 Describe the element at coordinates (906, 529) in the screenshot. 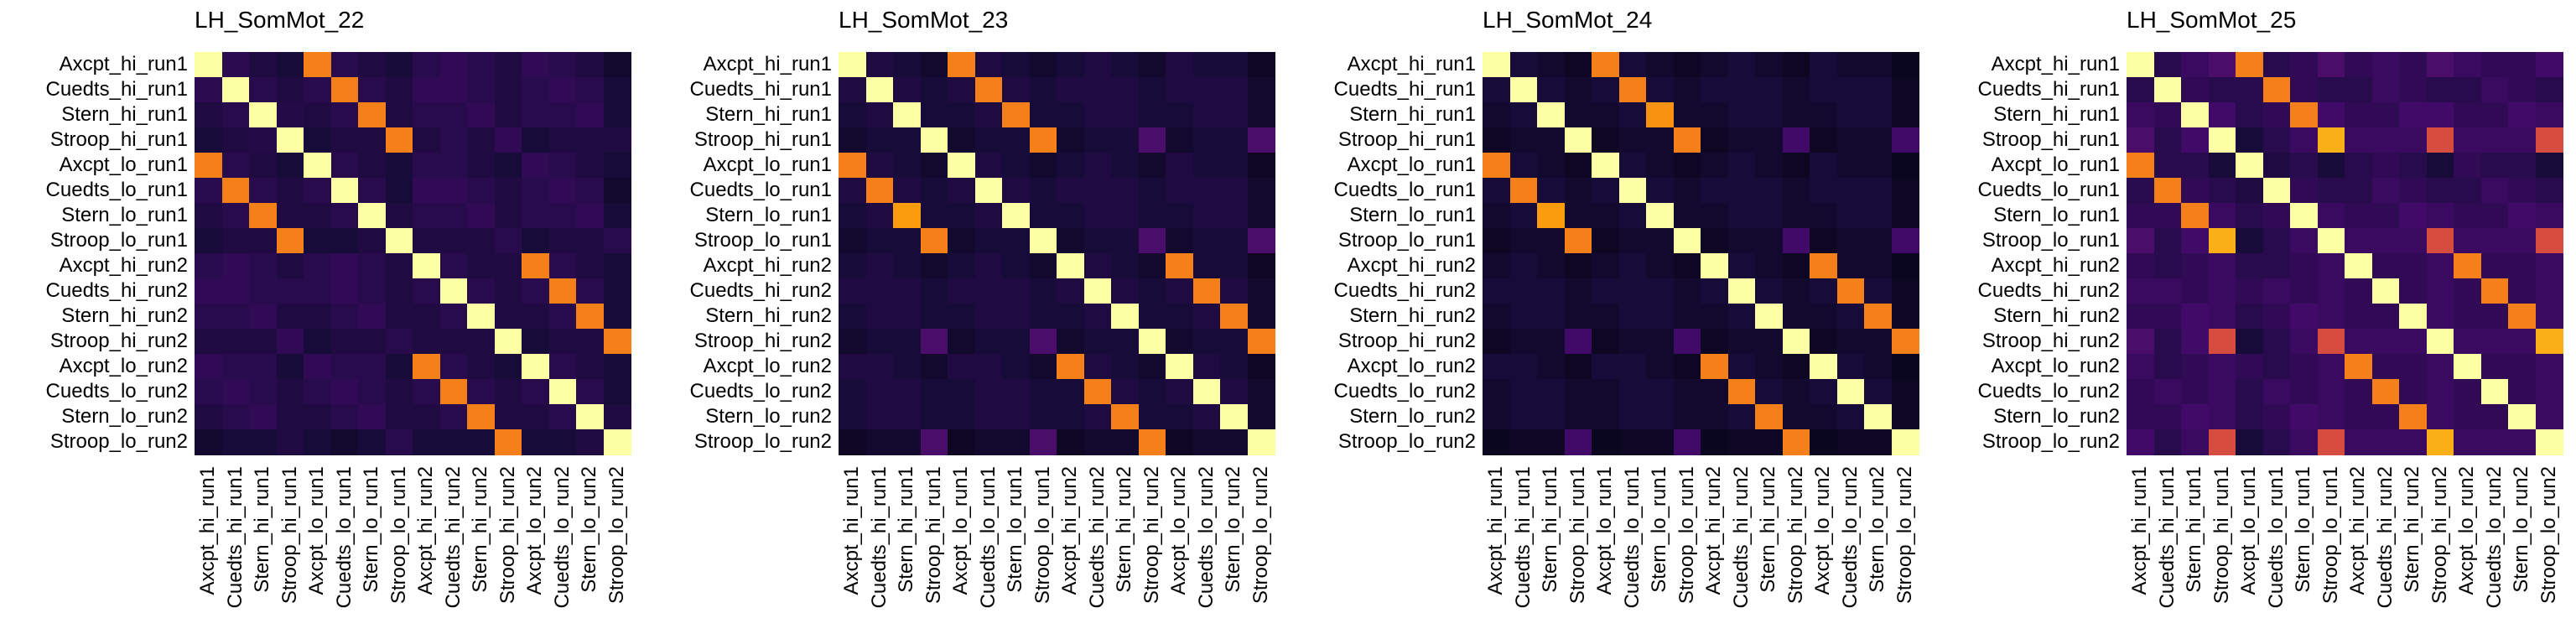

I see `x-tick-label: Stern_hi_run1` at that location.